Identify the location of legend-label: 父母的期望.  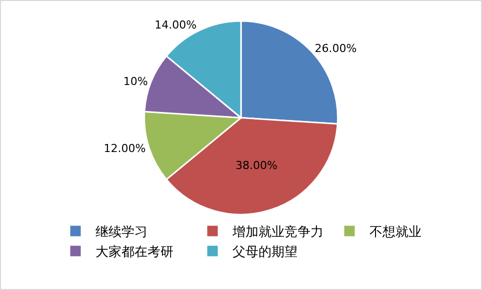
(265, 252).